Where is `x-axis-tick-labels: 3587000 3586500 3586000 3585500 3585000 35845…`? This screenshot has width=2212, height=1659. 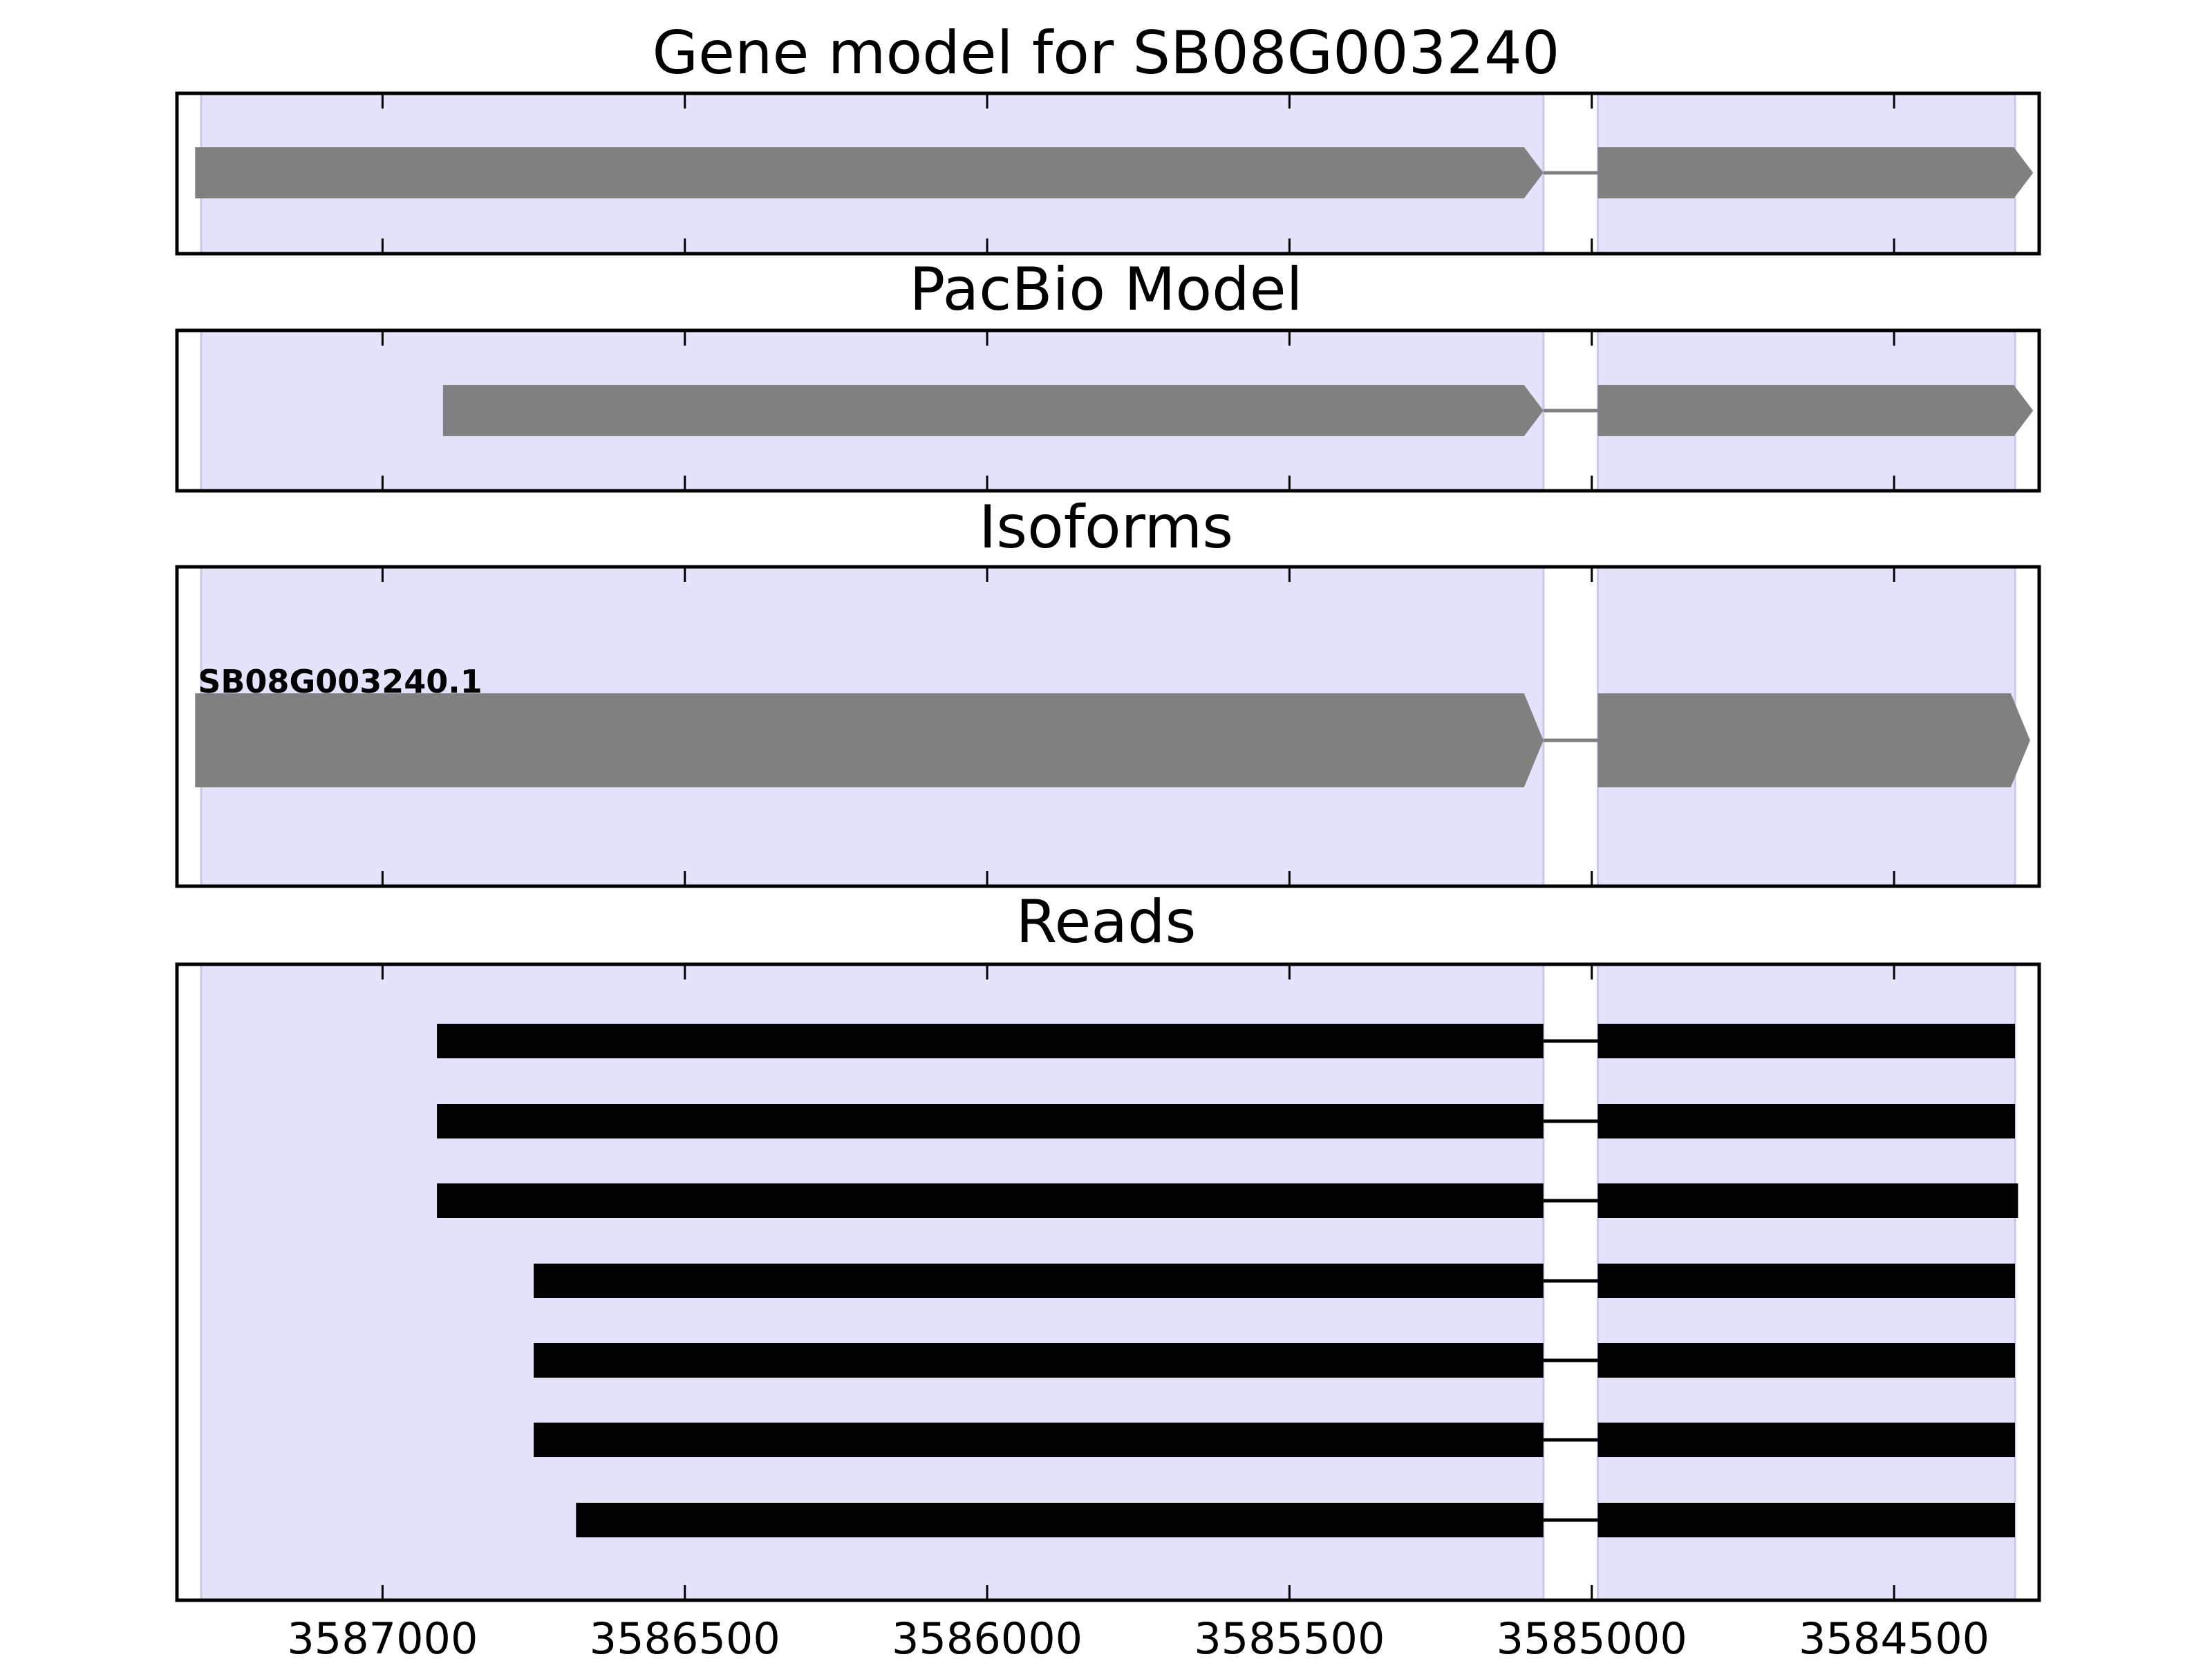 x-axis-tick-labels: 3587000 3586500 3586000 3585500 3585000 35845… is located at coordinates (1138, 1636).